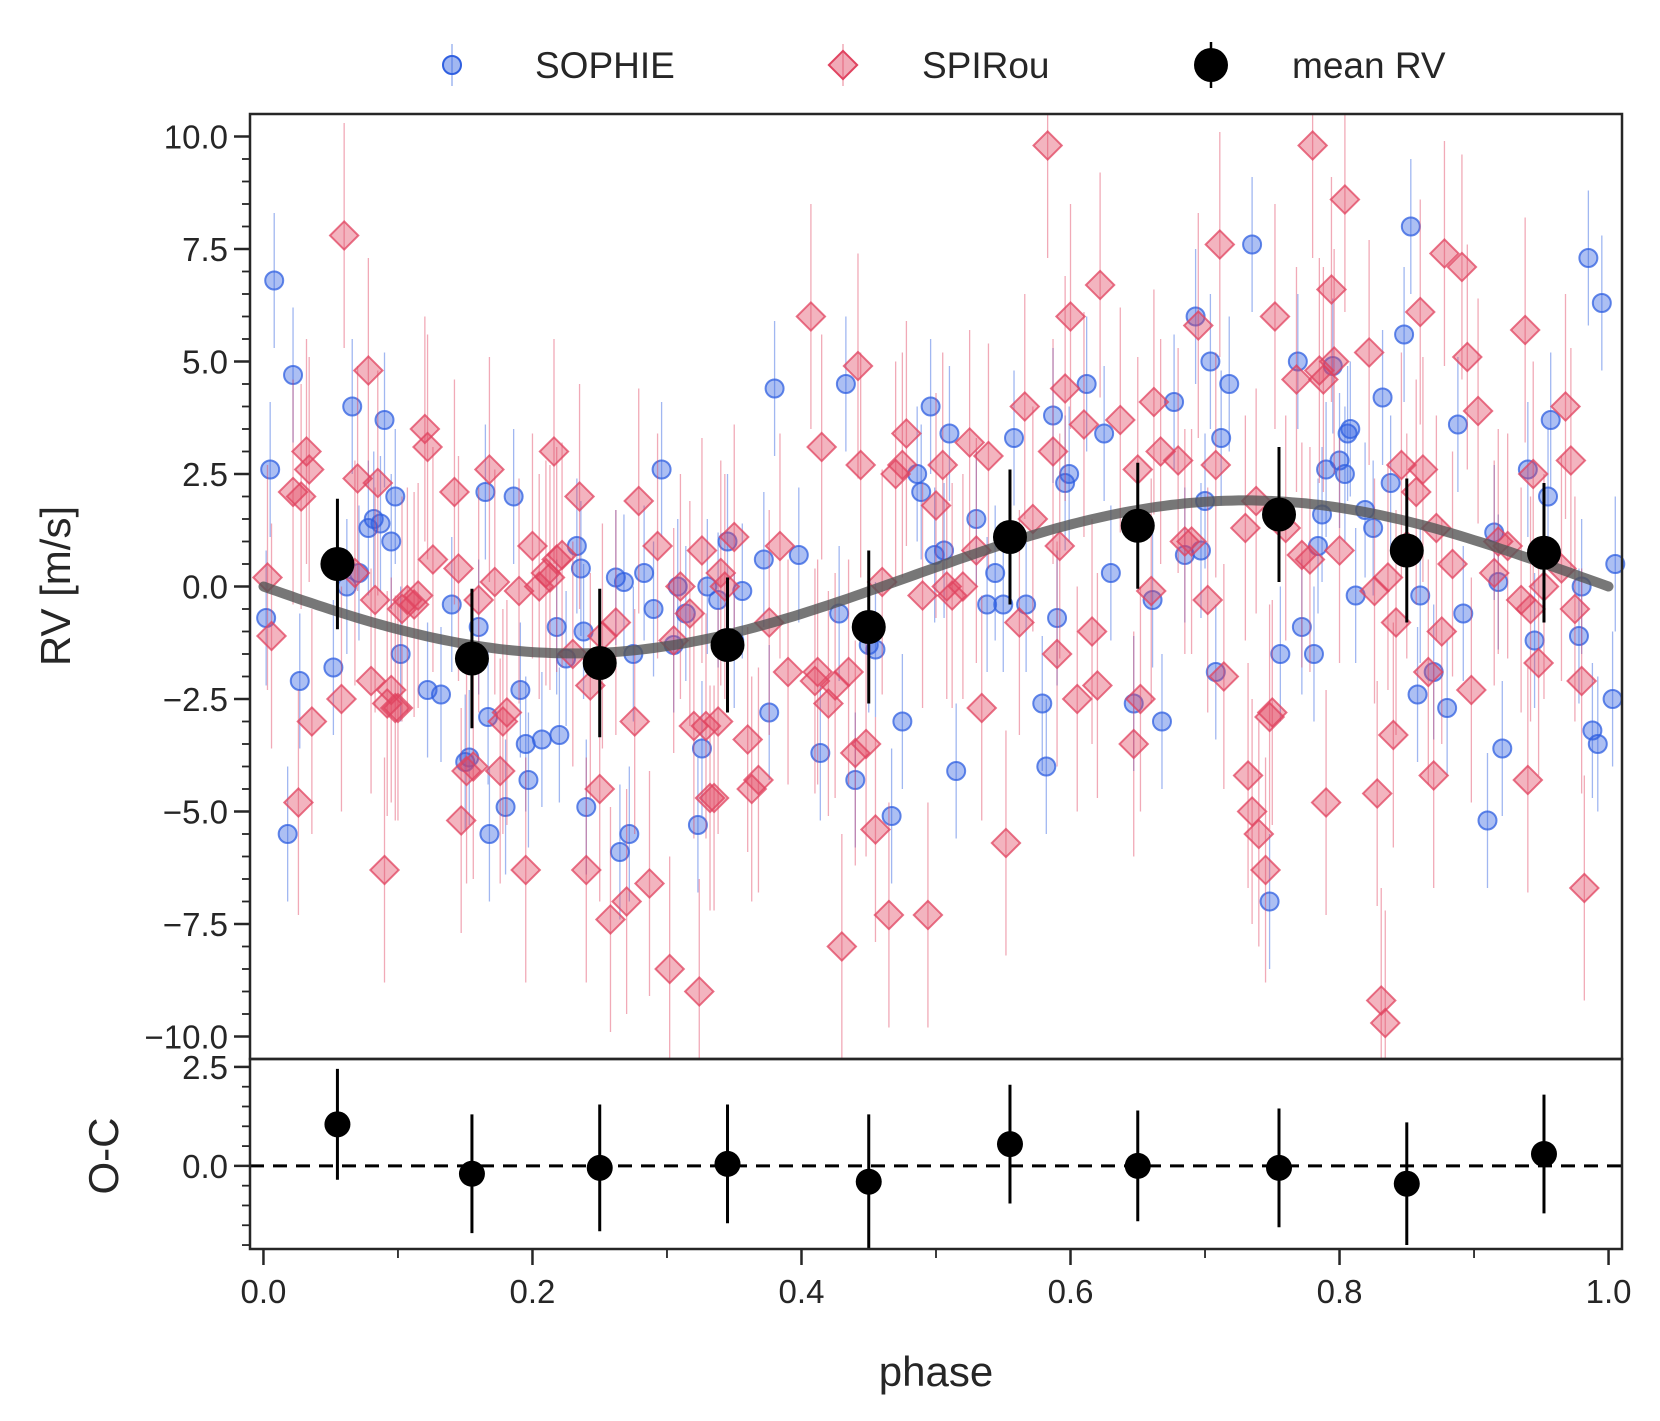 This screenshot has width=1660, height=1421. I want to click on x-tick-label: 0.0, so click(264, 1291).